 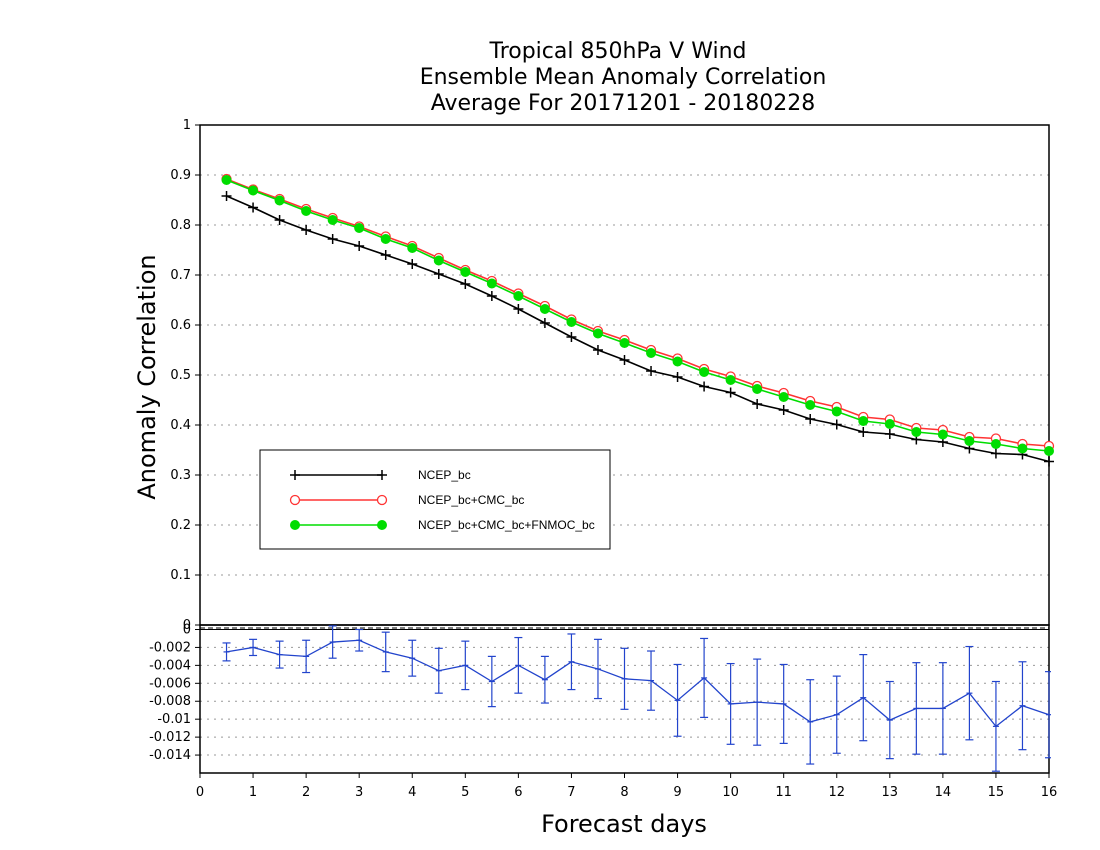 What do you see at coordinates (471, 500) in the screenshot?
I see `legend-label: NCEP_bc+CMC_bc` at bounding box center [471, 500].